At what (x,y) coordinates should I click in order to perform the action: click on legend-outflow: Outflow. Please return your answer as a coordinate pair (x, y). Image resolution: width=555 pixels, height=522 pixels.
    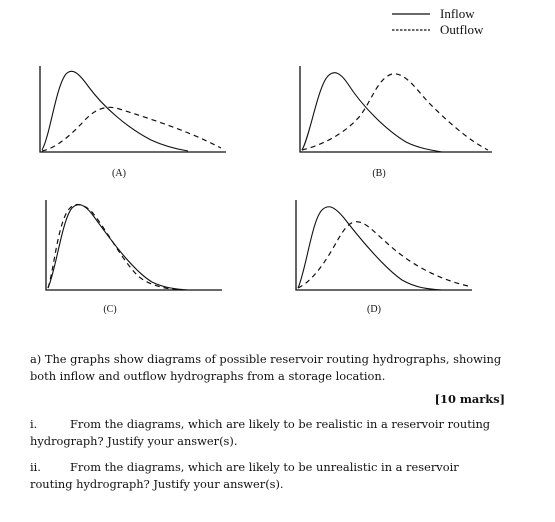
    Looking at the image, I should click on (452, 30).